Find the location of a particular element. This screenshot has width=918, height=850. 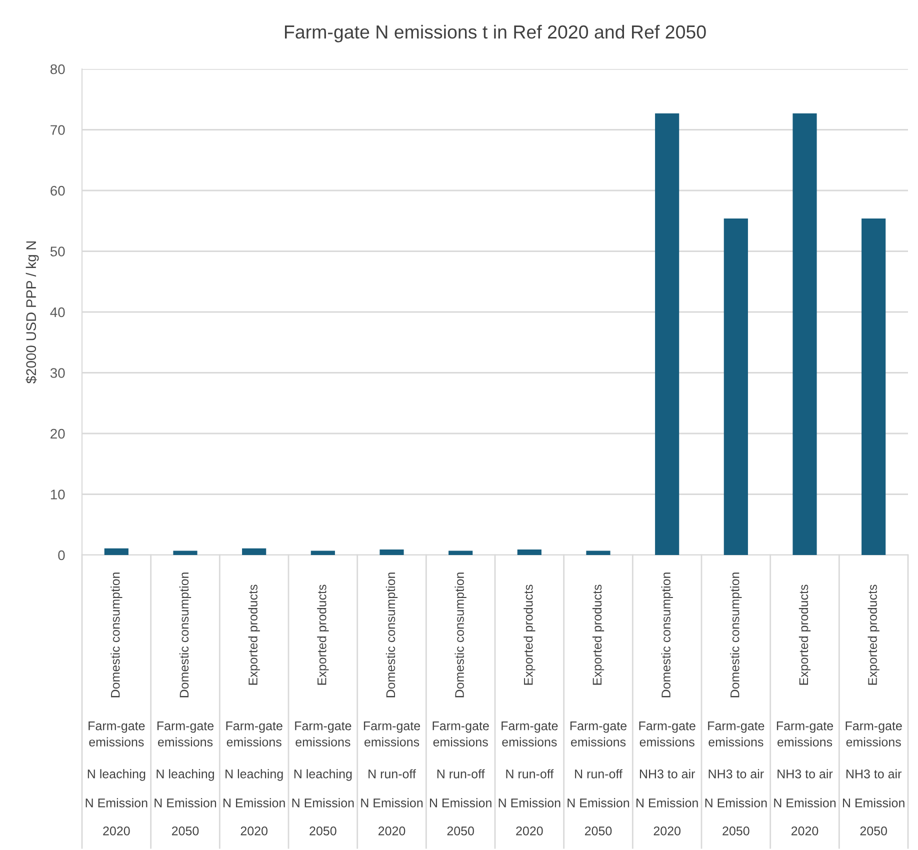

category-label: Exported products Farm-gate emissions NH3 to air N Emission 2050 is located at coordinates (873, 710).